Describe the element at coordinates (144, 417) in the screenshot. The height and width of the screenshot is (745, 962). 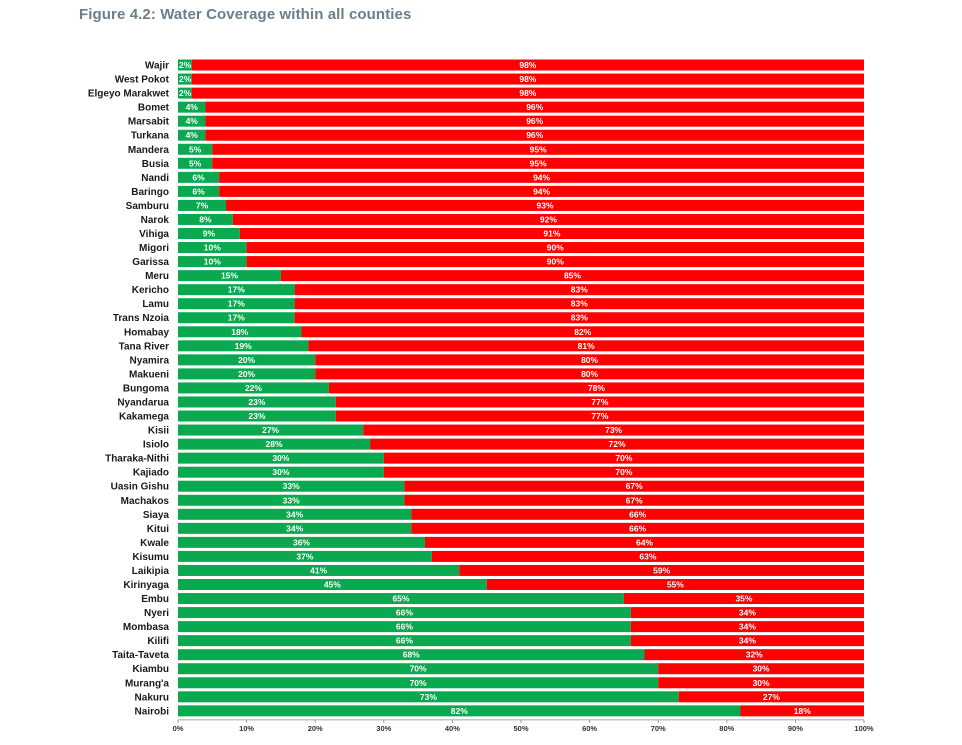
I see `category-label: Kakamega` at that location.